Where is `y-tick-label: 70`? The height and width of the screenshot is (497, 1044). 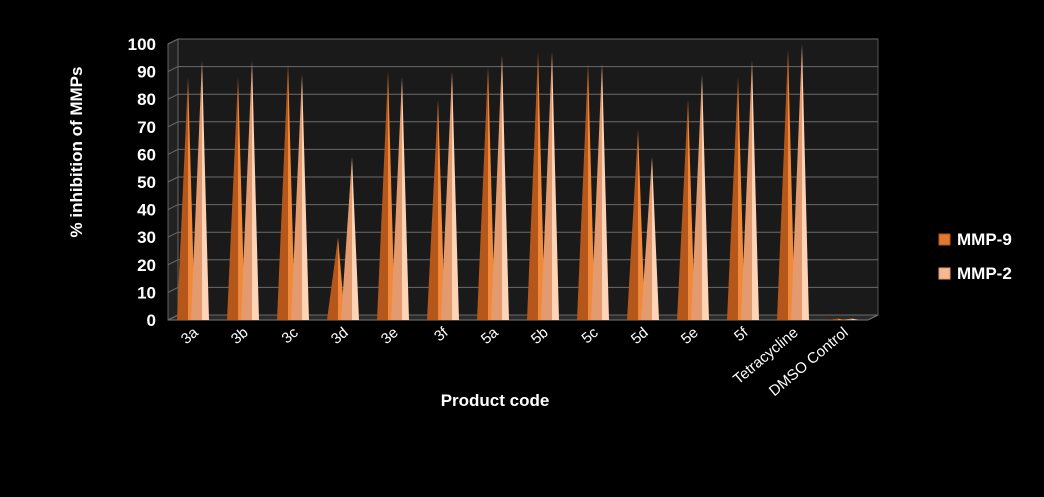 y-tick-label: 70 is located at coordinates (146, 127).